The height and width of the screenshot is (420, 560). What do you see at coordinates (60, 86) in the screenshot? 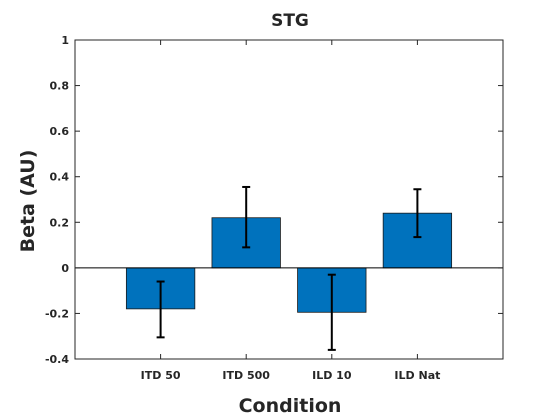
I see `y-tick-label: 0.8` at bounding box center [60, 86].